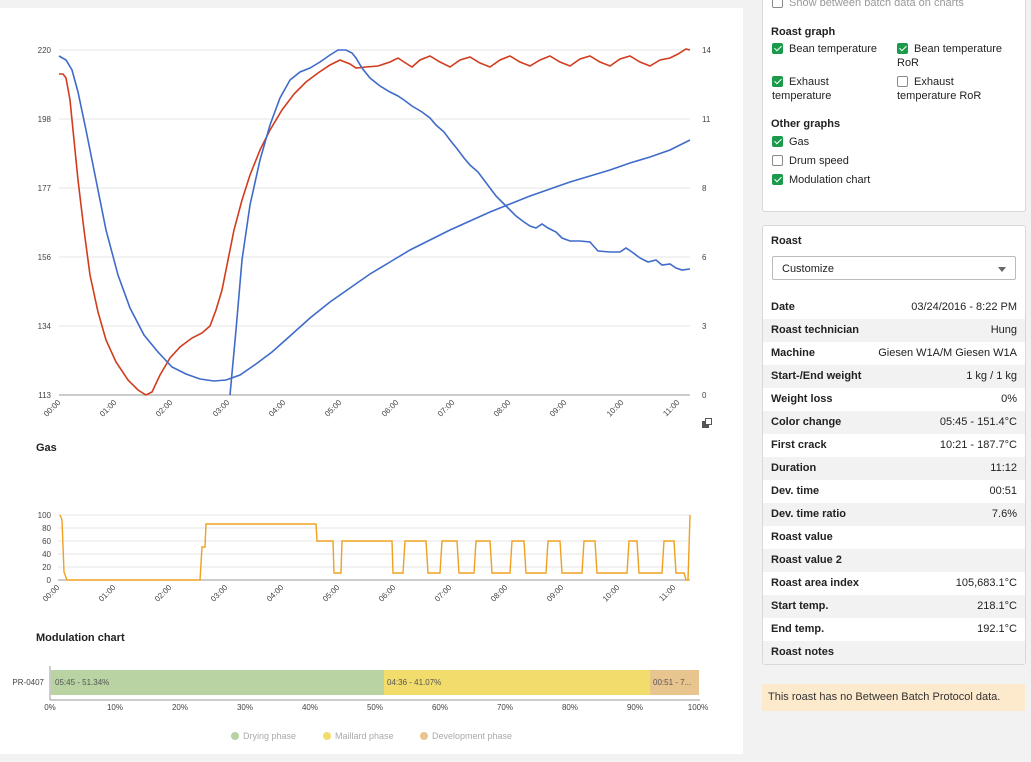  Describe the element at coordinates (799, 142) in the screenshot. I see `checkbox-label: Gas` at that location.